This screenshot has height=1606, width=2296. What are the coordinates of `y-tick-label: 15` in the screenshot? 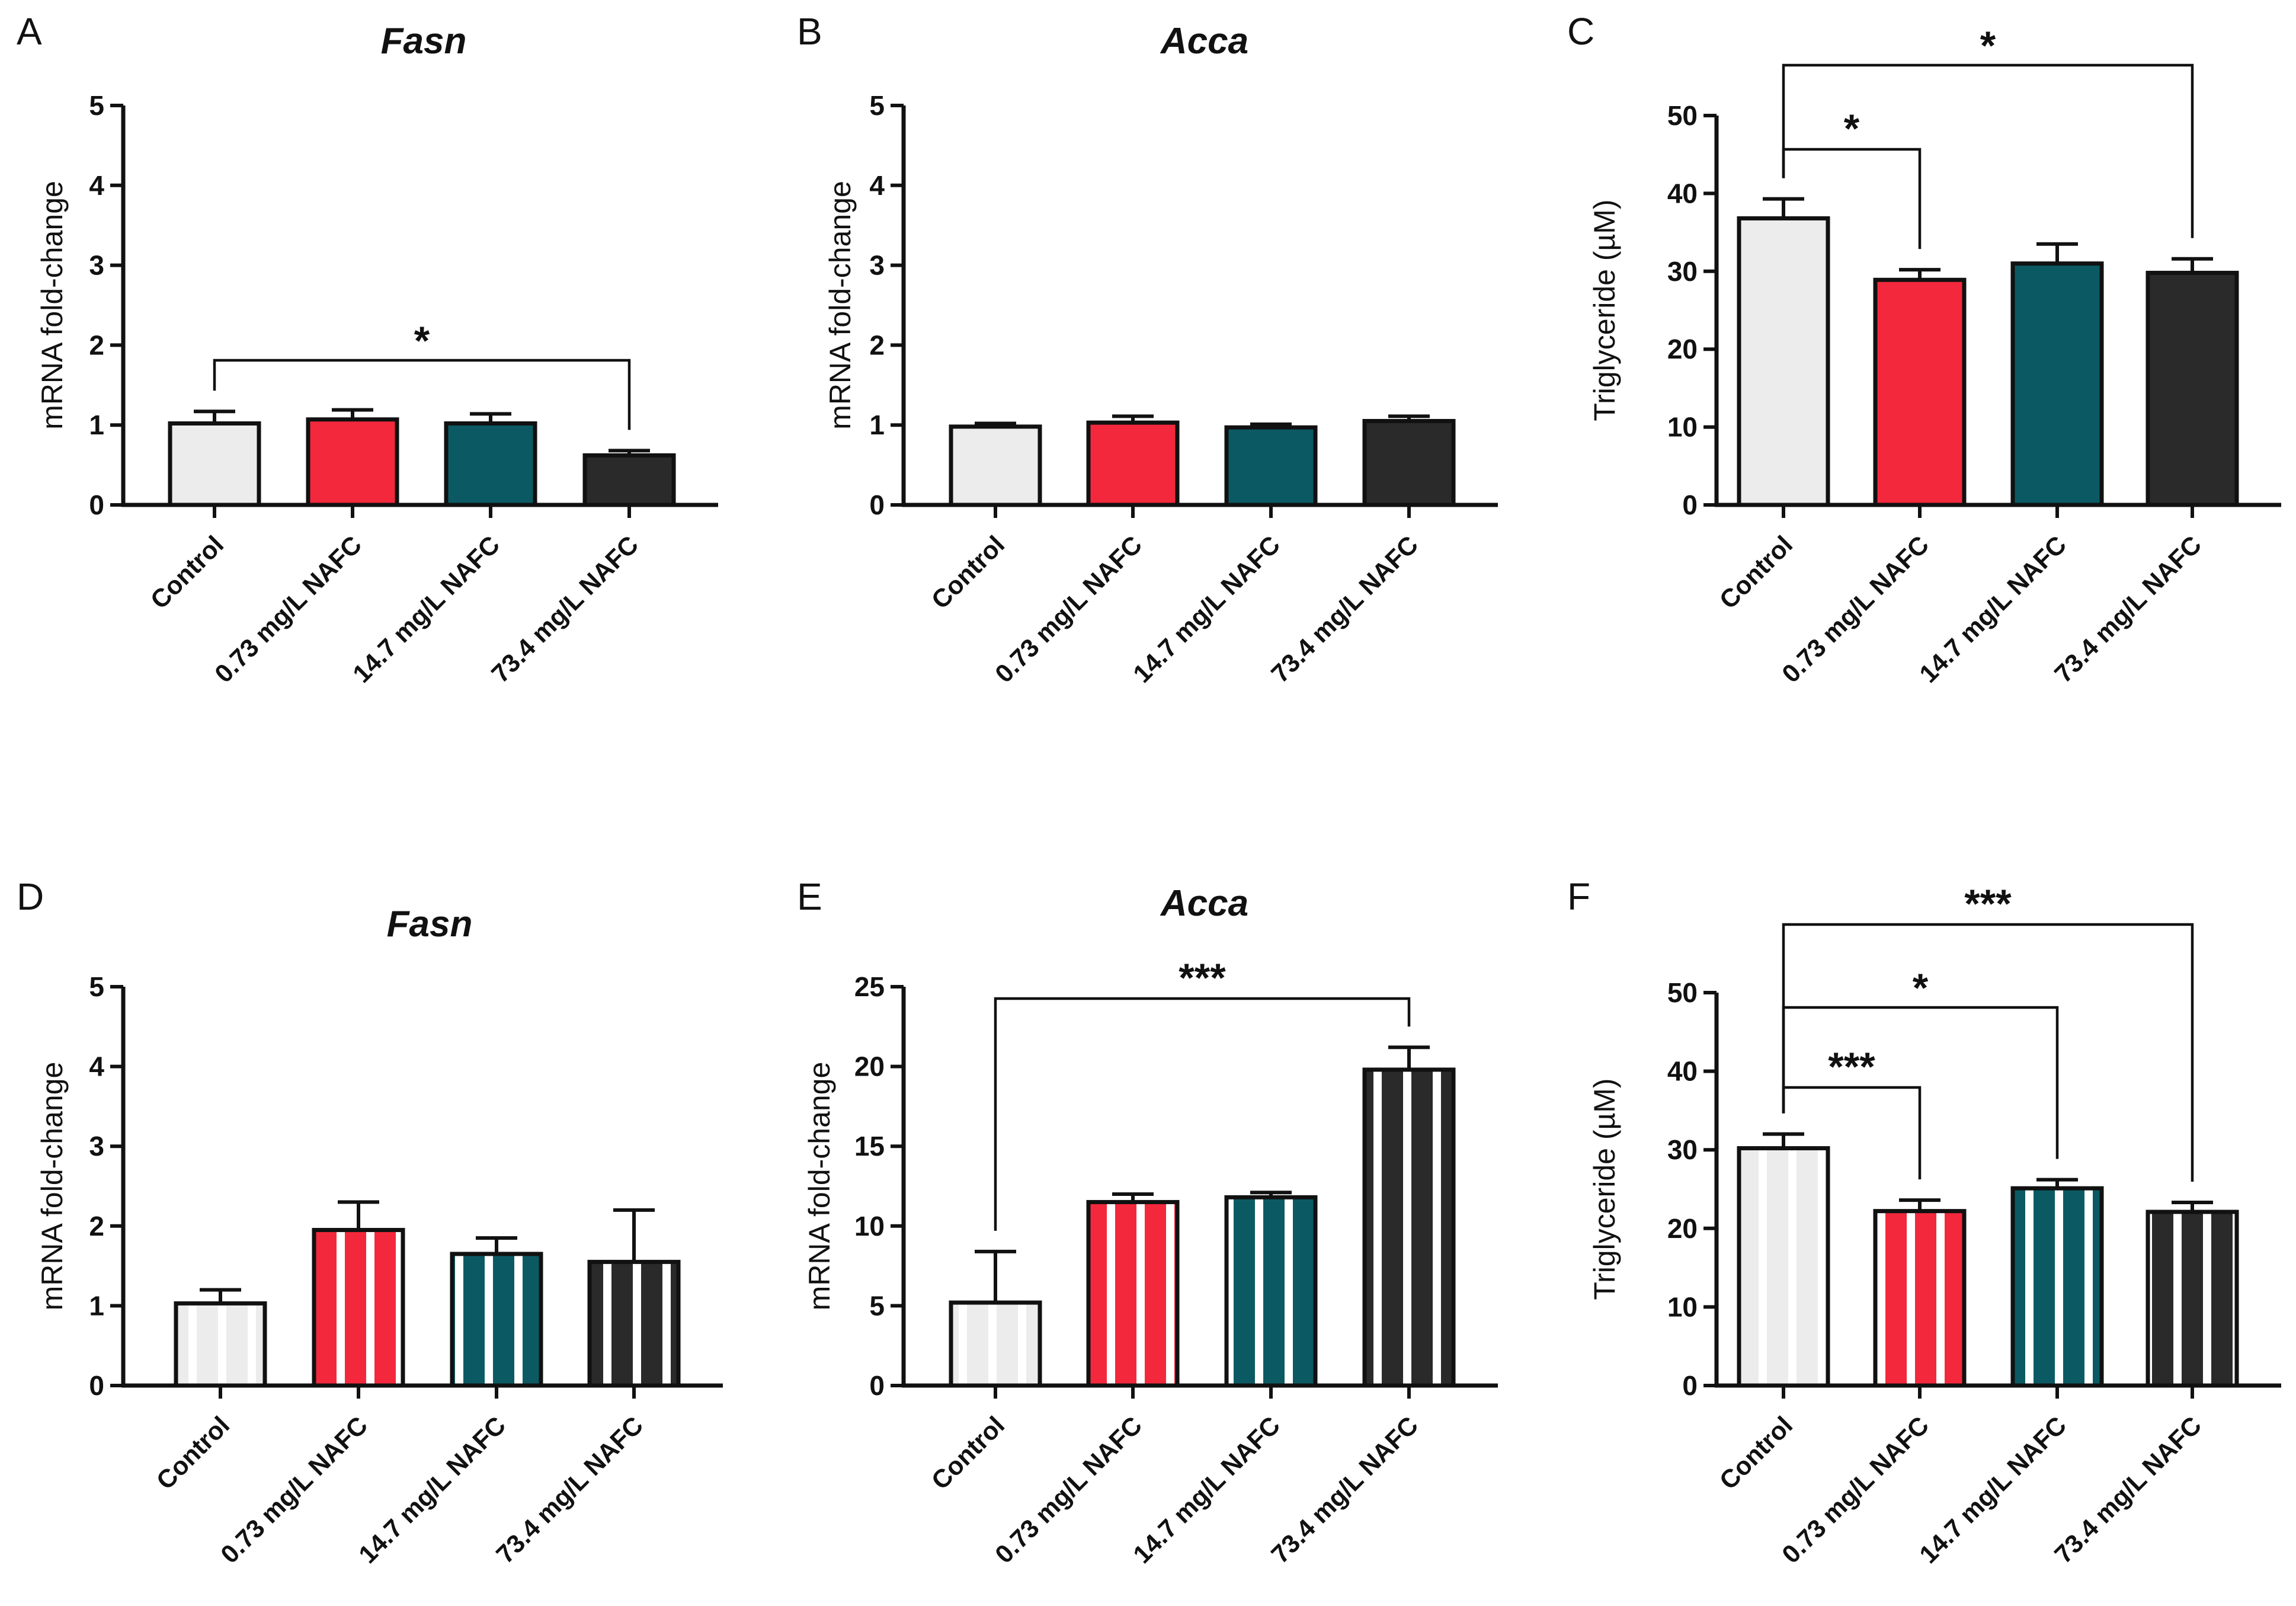 It's located at (869, 1146).